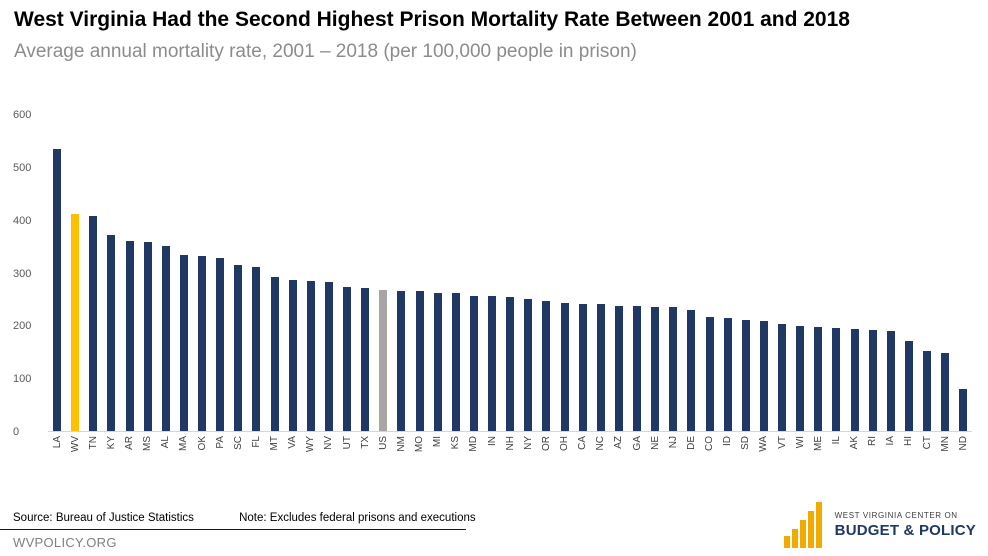  I want to click on bar-column-ca: CA, so click(583, 282).